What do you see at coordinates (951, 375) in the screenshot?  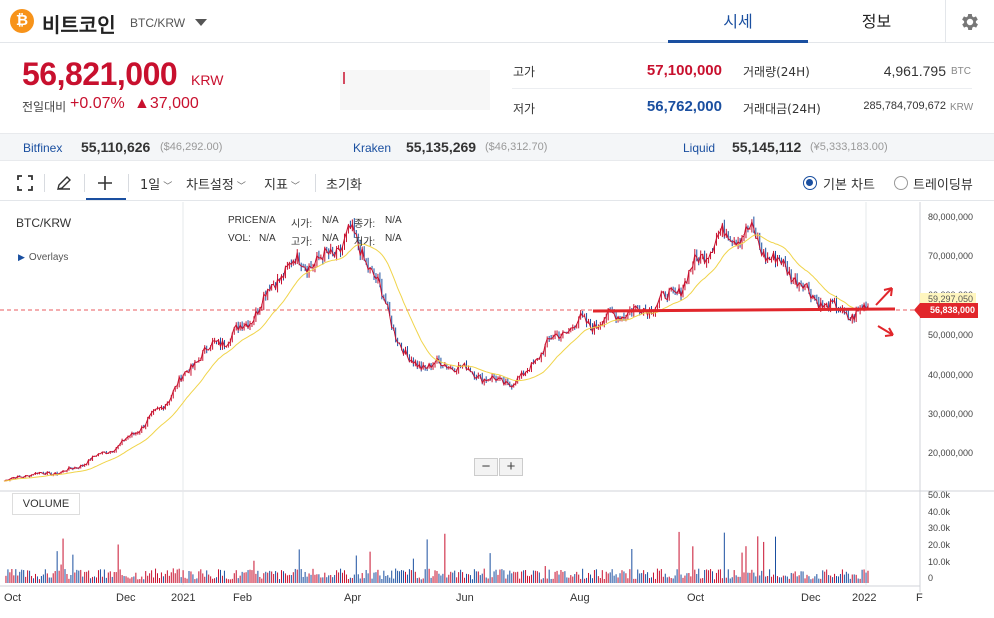 I see `price-axis-tick: 40,000,000` at bounding box center [951, 375].